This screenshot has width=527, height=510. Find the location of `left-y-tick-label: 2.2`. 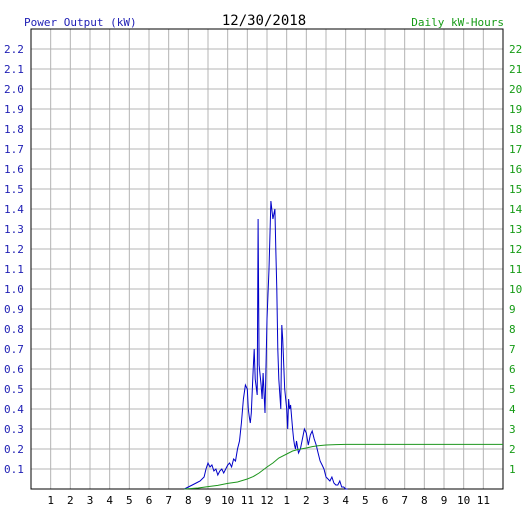

left-y-tick-label: 2.2 is located at coordinates (14, 49).